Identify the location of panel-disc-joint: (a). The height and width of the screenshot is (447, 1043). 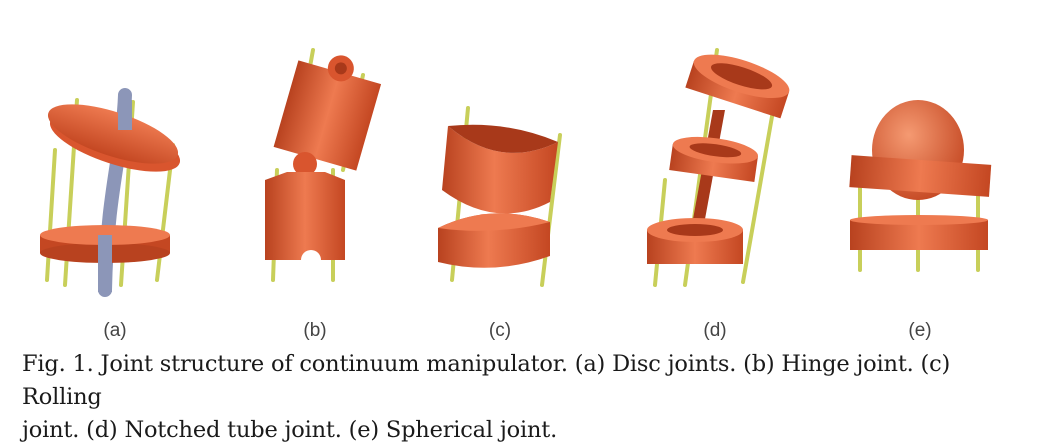
(115, 185).